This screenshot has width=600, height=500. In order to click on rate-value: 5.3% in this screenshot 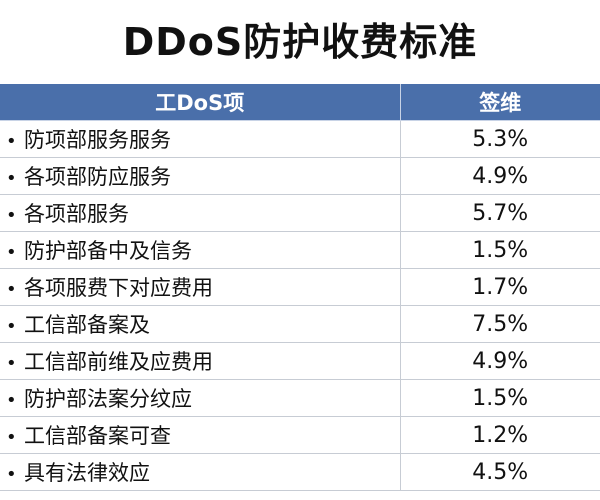, I will do `click(500, 139)`.